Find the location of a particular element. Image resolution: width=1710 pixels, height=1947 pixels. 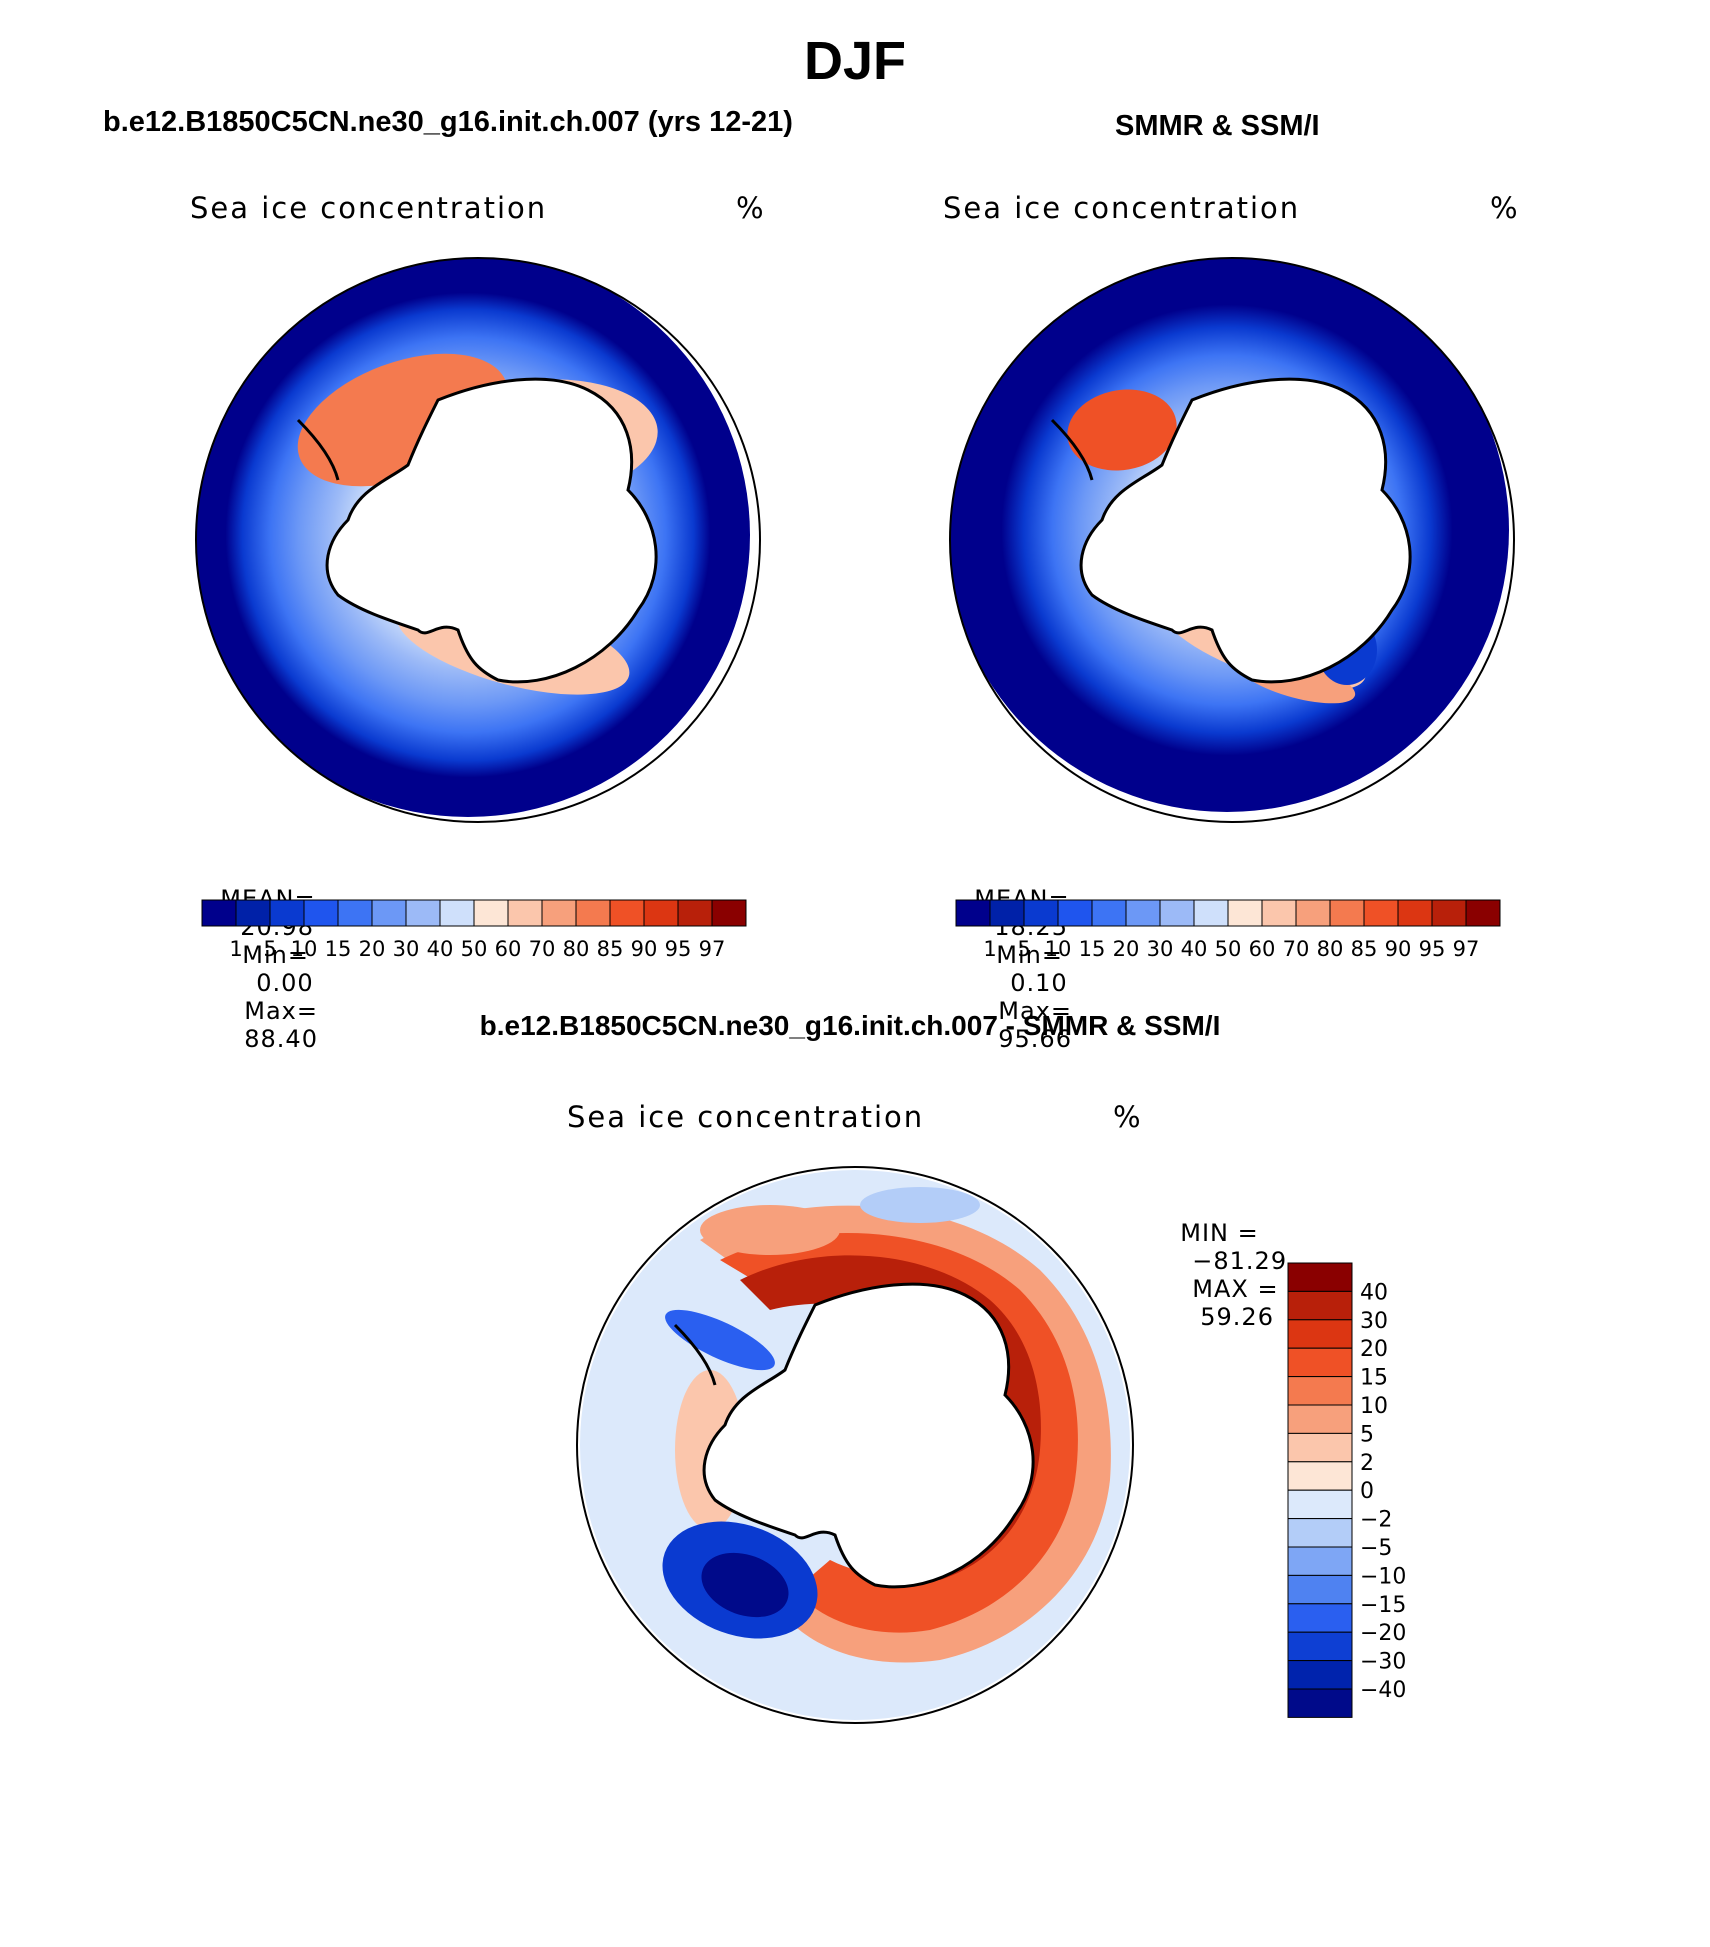

diff-stats: MIN = −81.29 MAX = 59.26 is located at coordinates (1225, 1261).